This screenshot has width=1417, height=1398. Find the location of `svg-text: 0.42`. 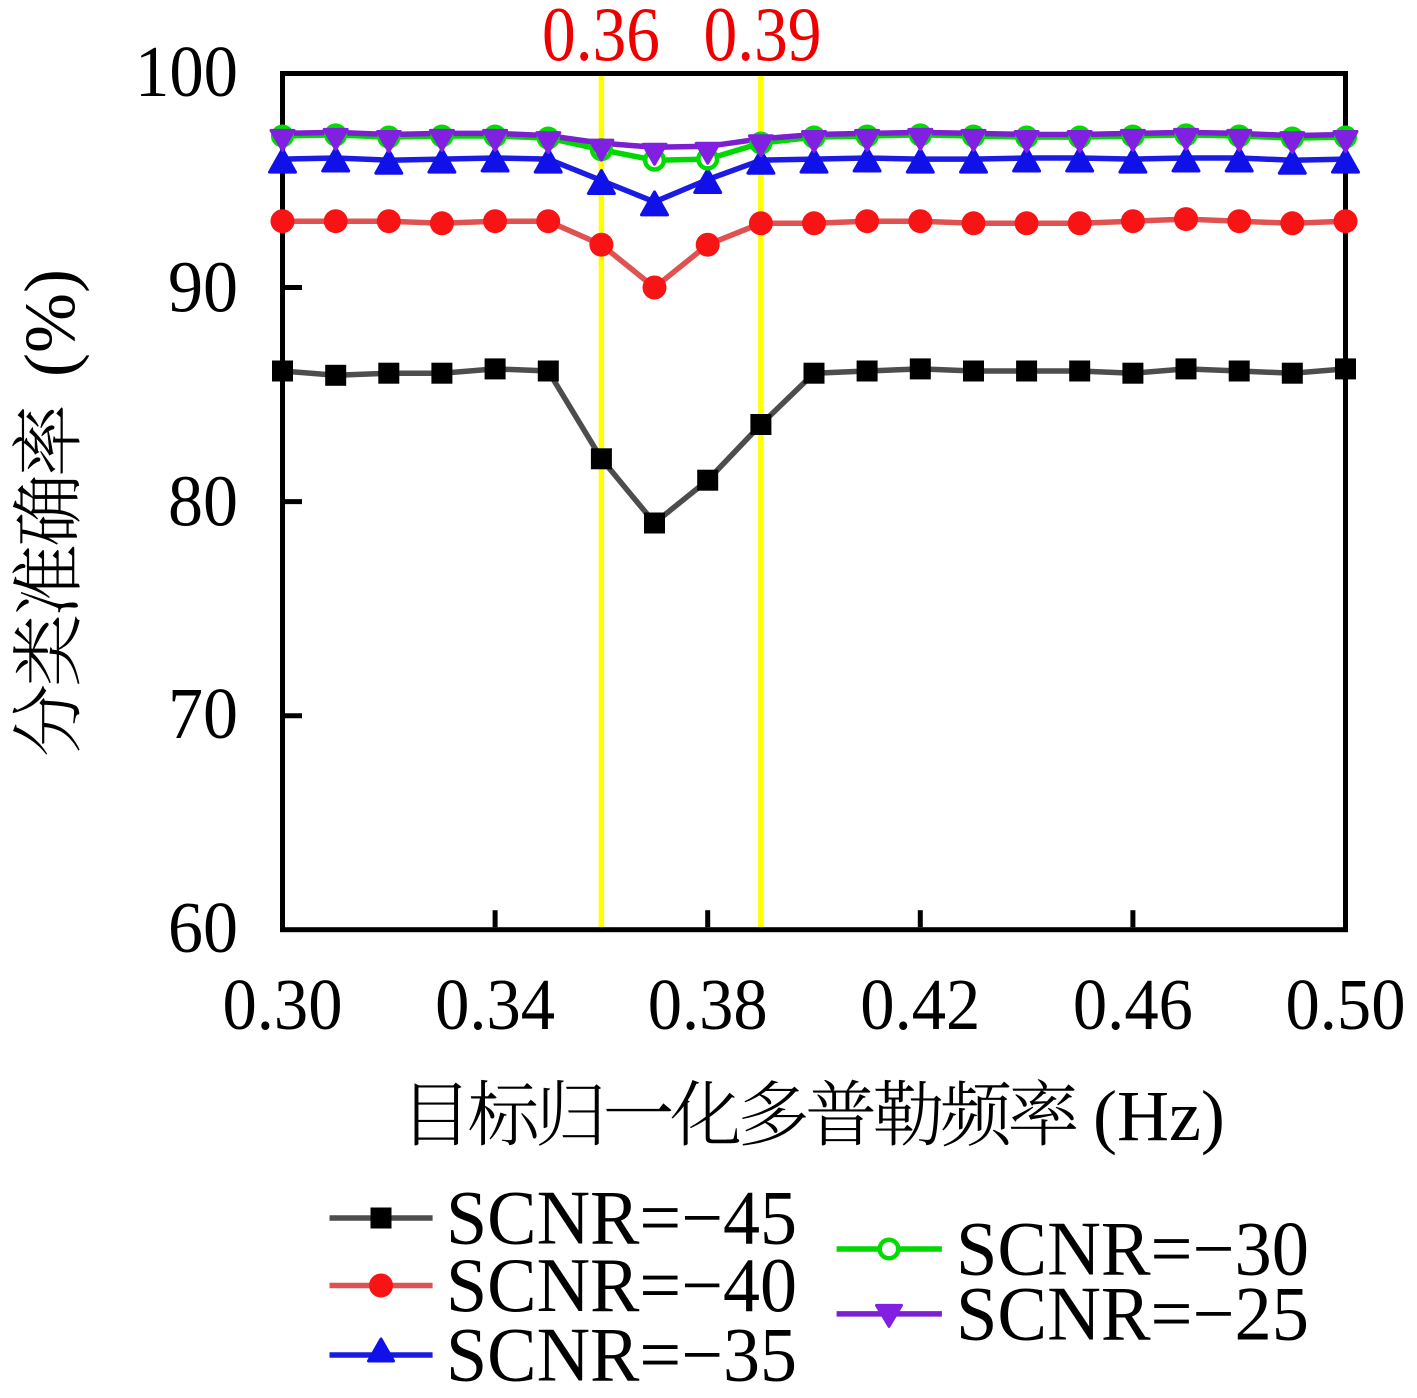

svg-text: 0.42 is located at coordinates (920, 1004).